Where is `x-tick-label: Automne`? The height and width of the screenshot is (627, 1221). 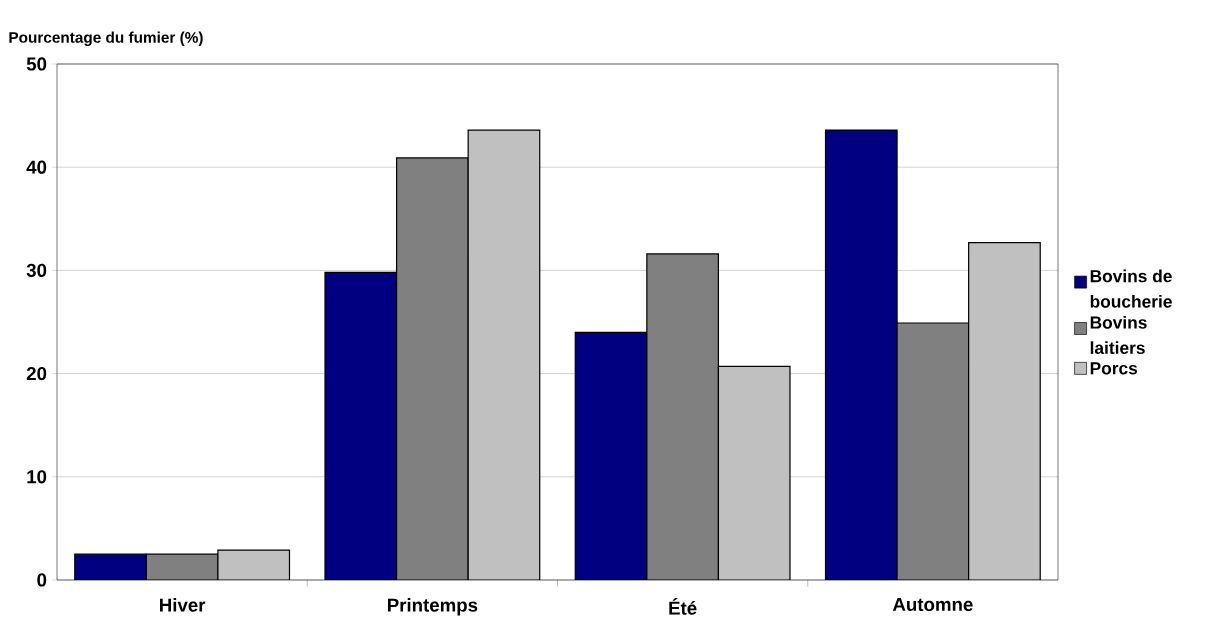 x-tick-label: Automne is located at coordinates (932, 605).